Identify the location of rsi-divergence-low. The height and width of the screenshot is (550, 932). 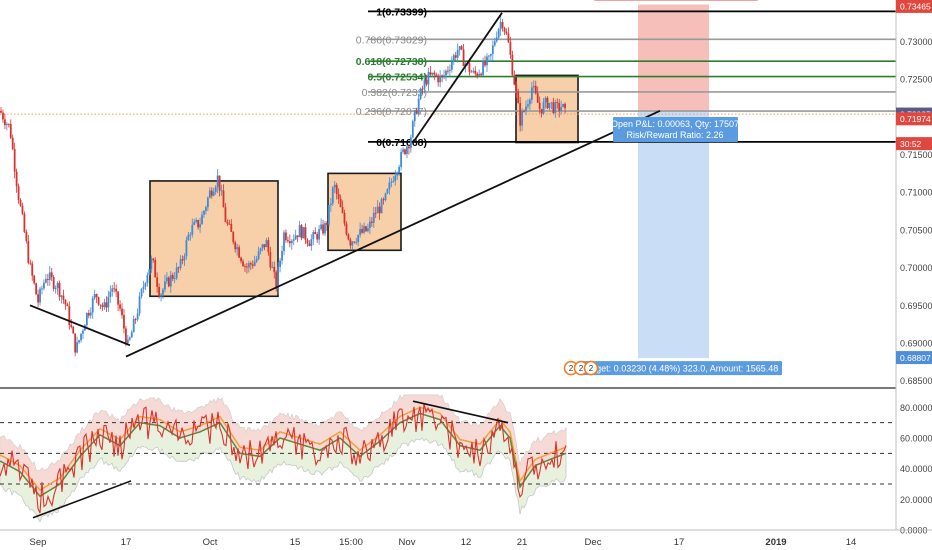
(82, 499).